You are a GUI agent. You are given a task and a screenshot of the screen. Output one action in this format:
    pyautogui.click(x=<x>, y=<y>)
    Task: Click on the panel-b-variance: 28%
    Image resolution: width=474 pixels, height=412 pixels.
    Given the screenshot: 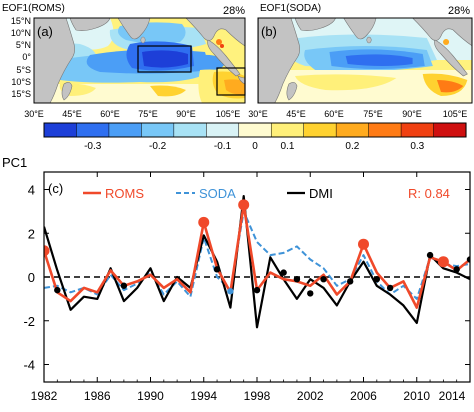 What is the action you would take?
    pyautogui.click(x=459, y=11)
    